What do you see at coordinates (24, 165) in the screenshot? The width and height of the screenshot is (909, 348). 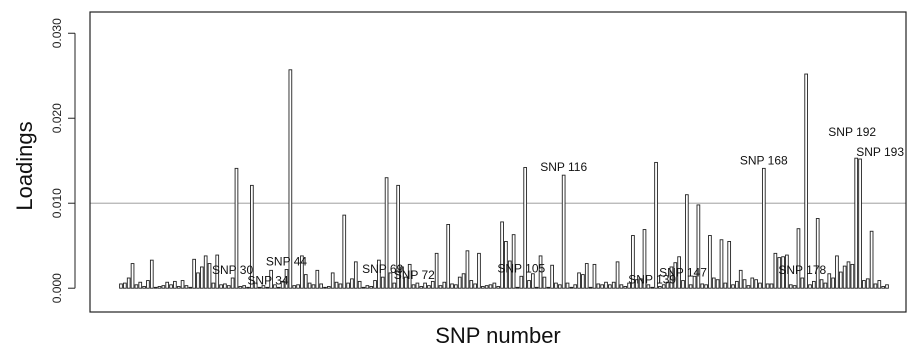 I see `y-axis-title: Loadings` at bounding box center [24, 165].